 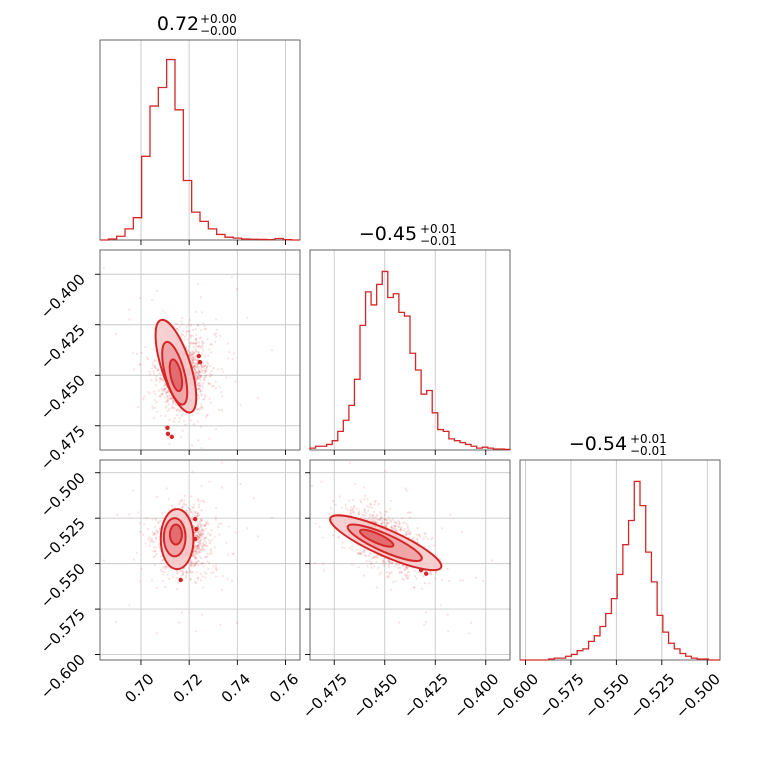 What do you see at coordinates (63, 540) in the screenshot?
I see `ytick-label-p2-3: −0.525` at bounding box center [63, 540].